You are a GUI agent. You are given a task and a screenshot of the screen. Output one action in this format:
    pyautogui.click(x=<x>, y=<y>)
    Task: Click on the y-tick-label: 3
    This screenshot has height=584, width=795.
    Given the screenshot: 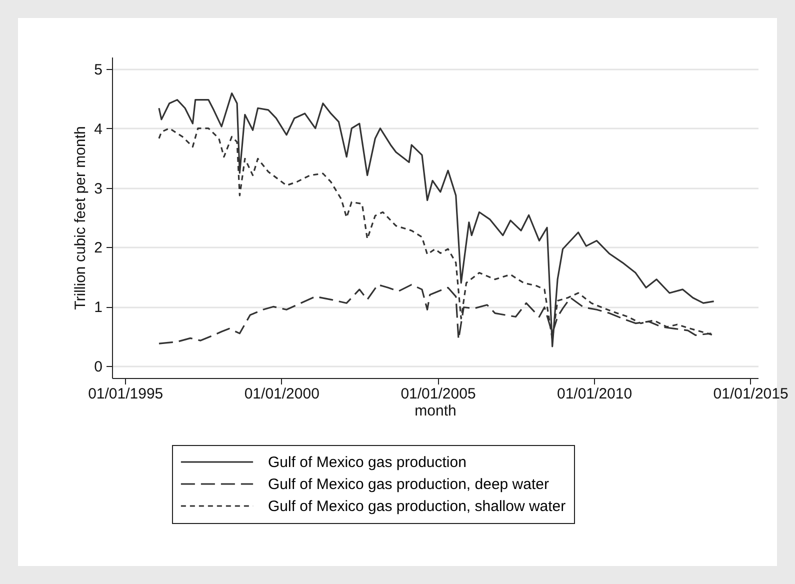 What is the action you would take?
    pyautogui.click(x=98, y=189)
    